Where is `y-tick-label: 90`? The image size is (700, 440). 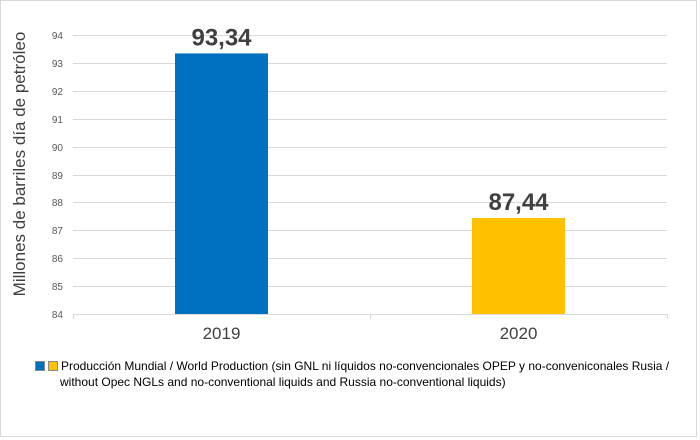
y-tick-label: 90 is located at coordinates (58, 148).